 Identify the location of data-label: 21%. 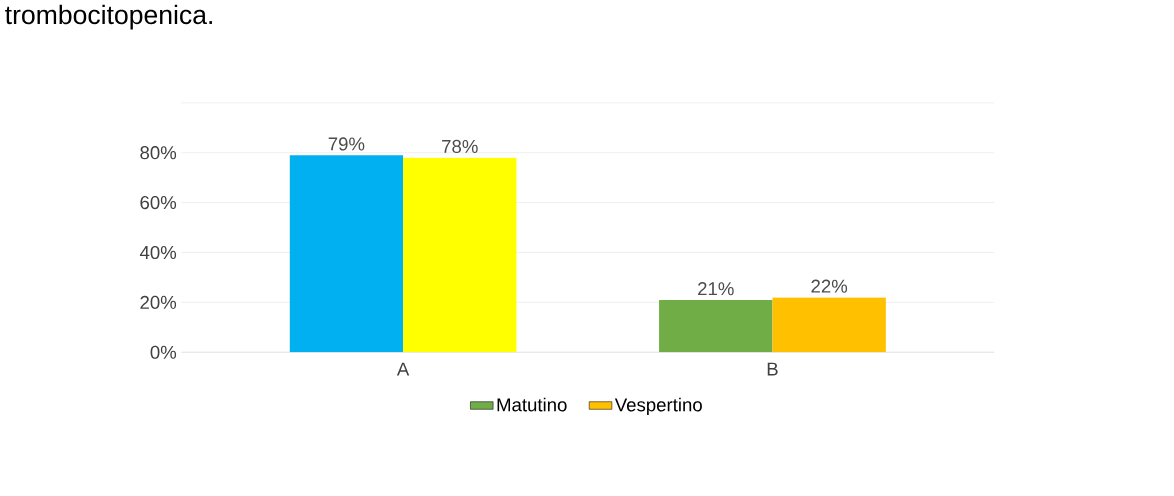
(716, 289).